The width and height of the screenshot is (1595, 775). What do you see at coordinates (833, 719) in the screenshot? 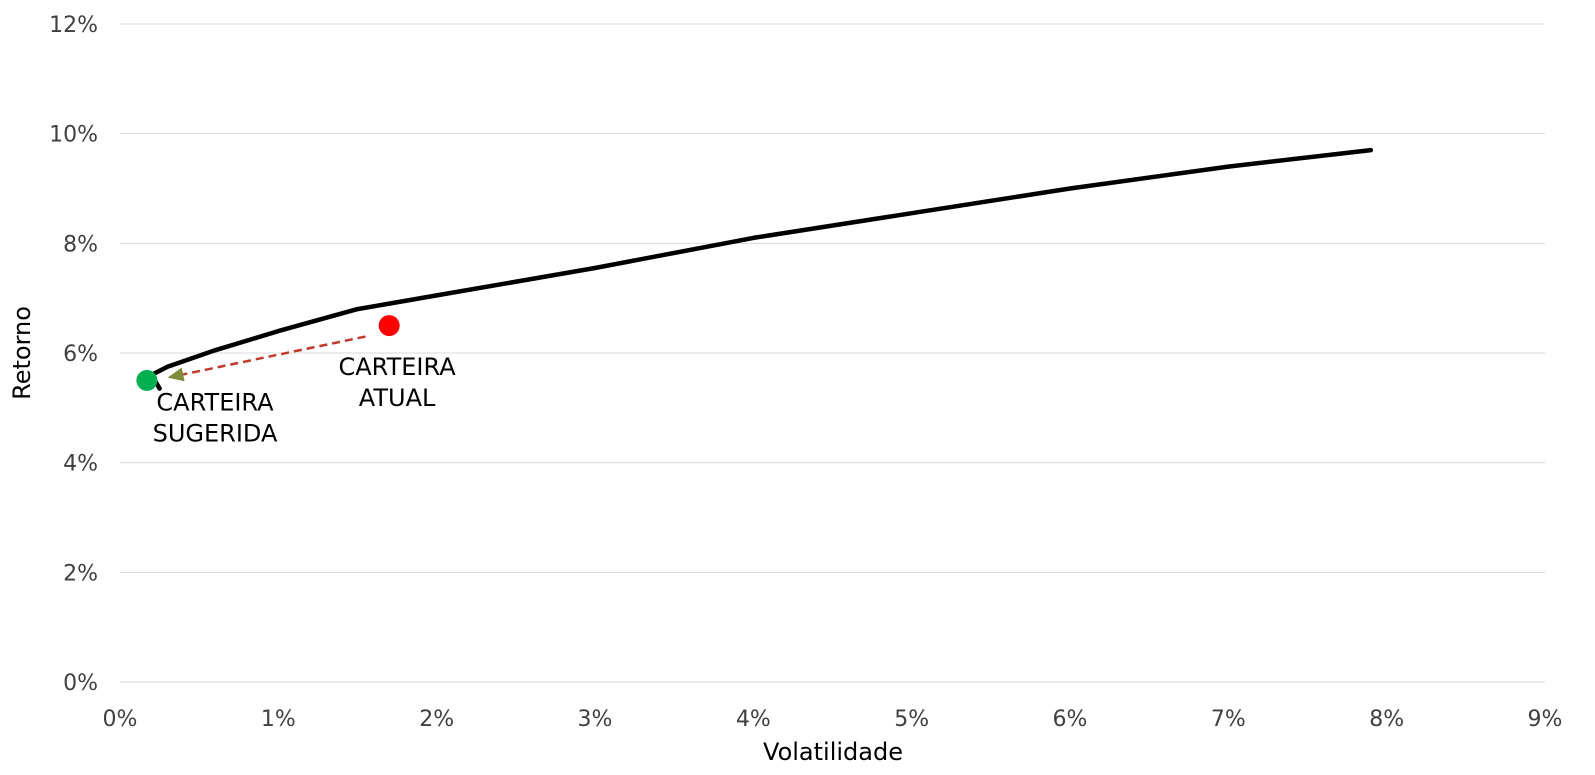
I see `x-tick-labels: 0% 1% 2% 3% 4% 5% 6% 7% 8% 9%` at bounding box center [833, 719].